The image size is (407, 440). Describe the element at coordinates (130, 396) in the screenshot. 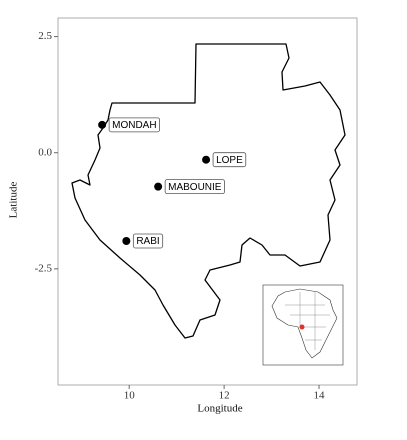

I see `x-tick-label: 10` at that location.